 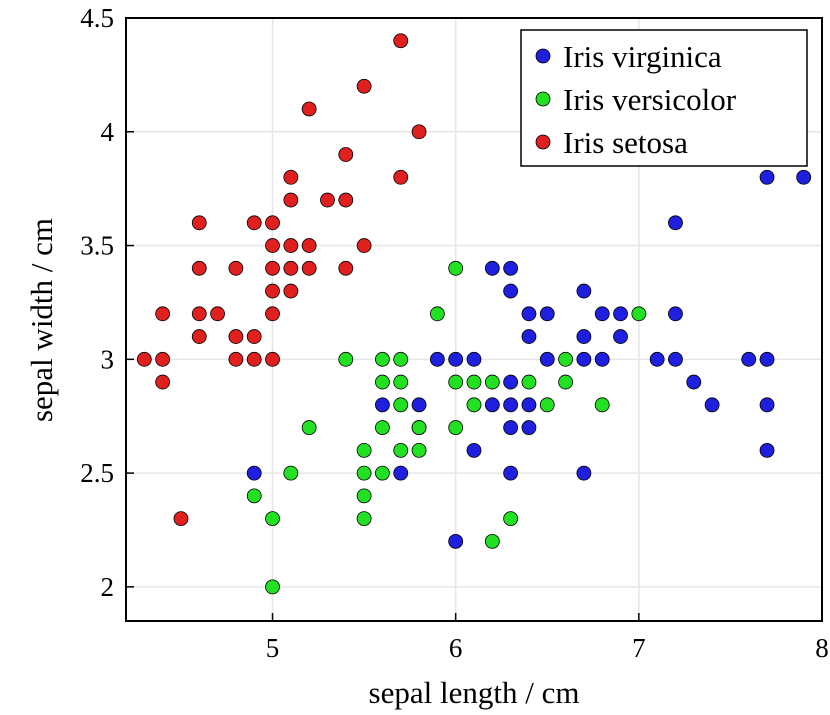 What do you see at coordinates (474, 692) in the screenshot?
I see `x-axis-title: sepal length / cm` at bounding box center [474, 692].